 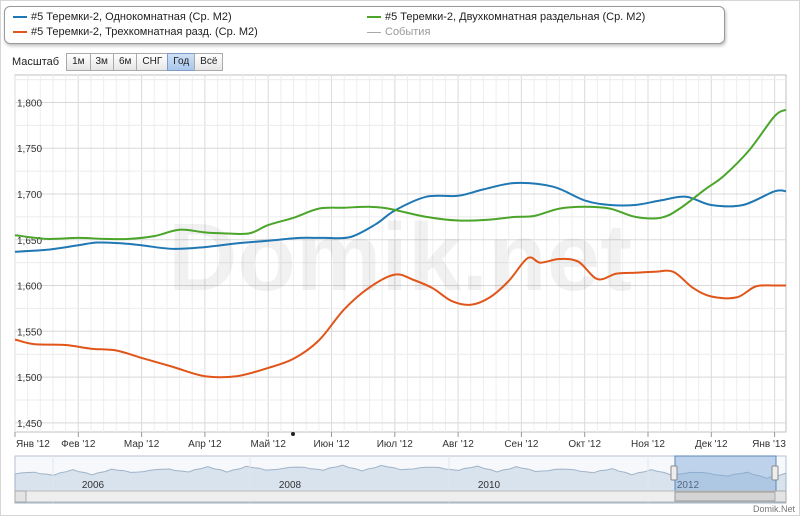 I want to click on x-tick-label: Фев '12, so click(x=78, y=444).